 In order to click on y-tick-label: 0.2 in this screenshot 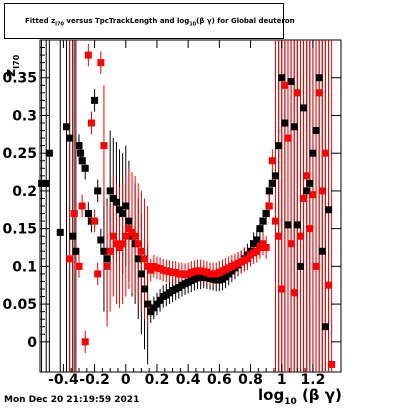, I will do `click(24, 192)`.